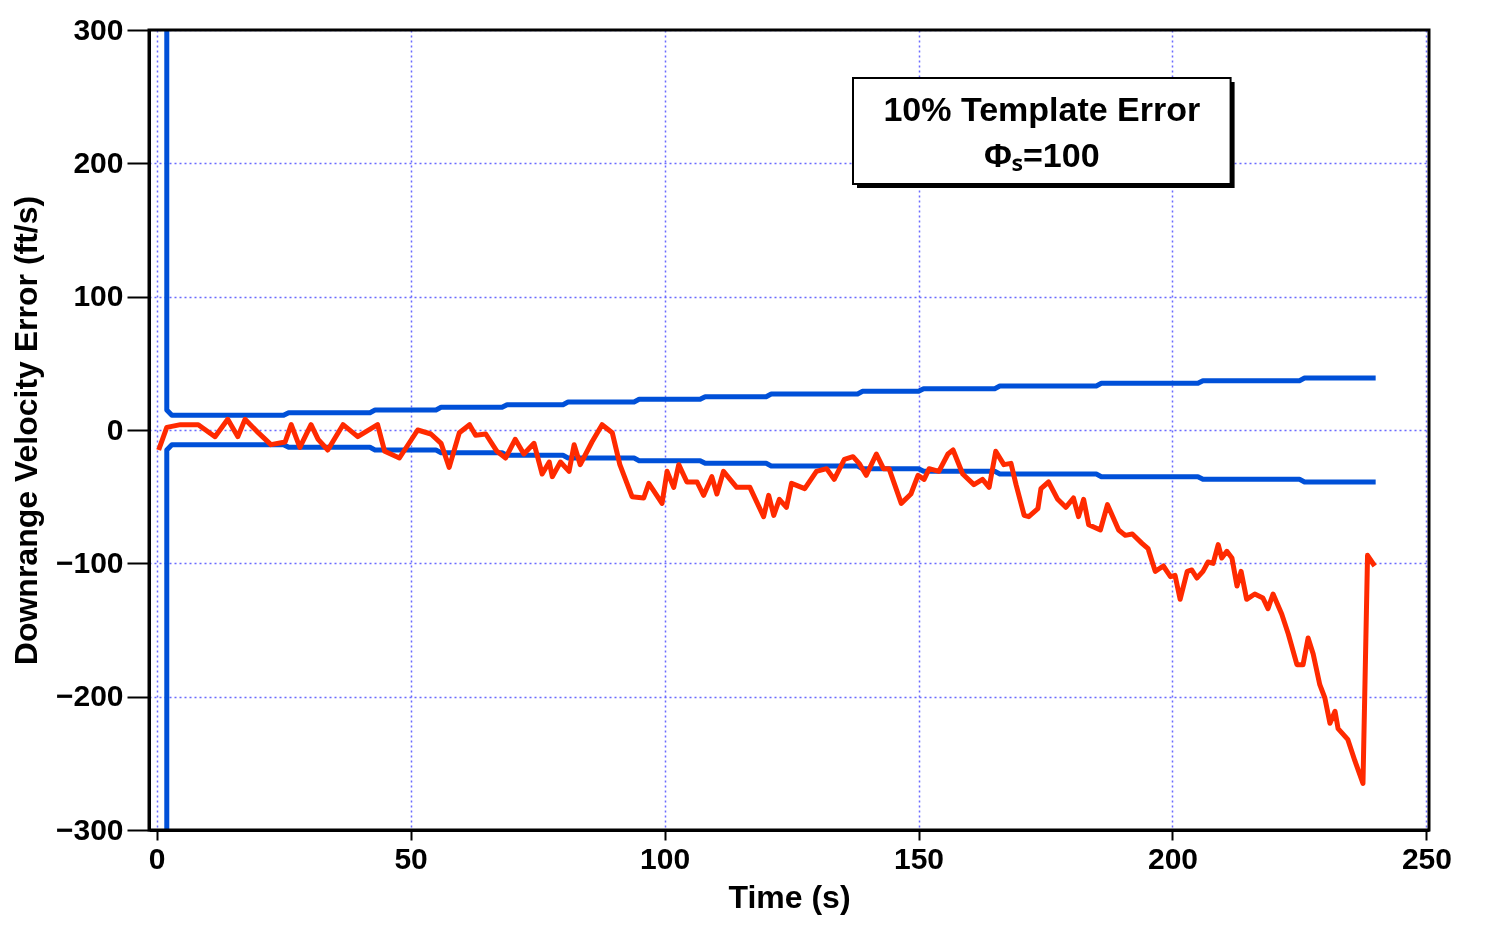  Describe the element at coordinates (89, 562) in the screenshot. I see `y-tick-label: −100` at that location.